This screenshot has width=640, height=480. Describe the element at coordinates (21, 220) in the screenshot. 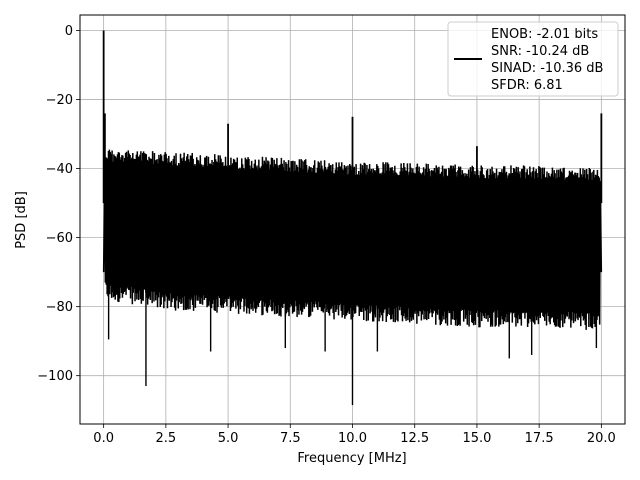

I see `y-axis-label: PSD [dB]` at that location.